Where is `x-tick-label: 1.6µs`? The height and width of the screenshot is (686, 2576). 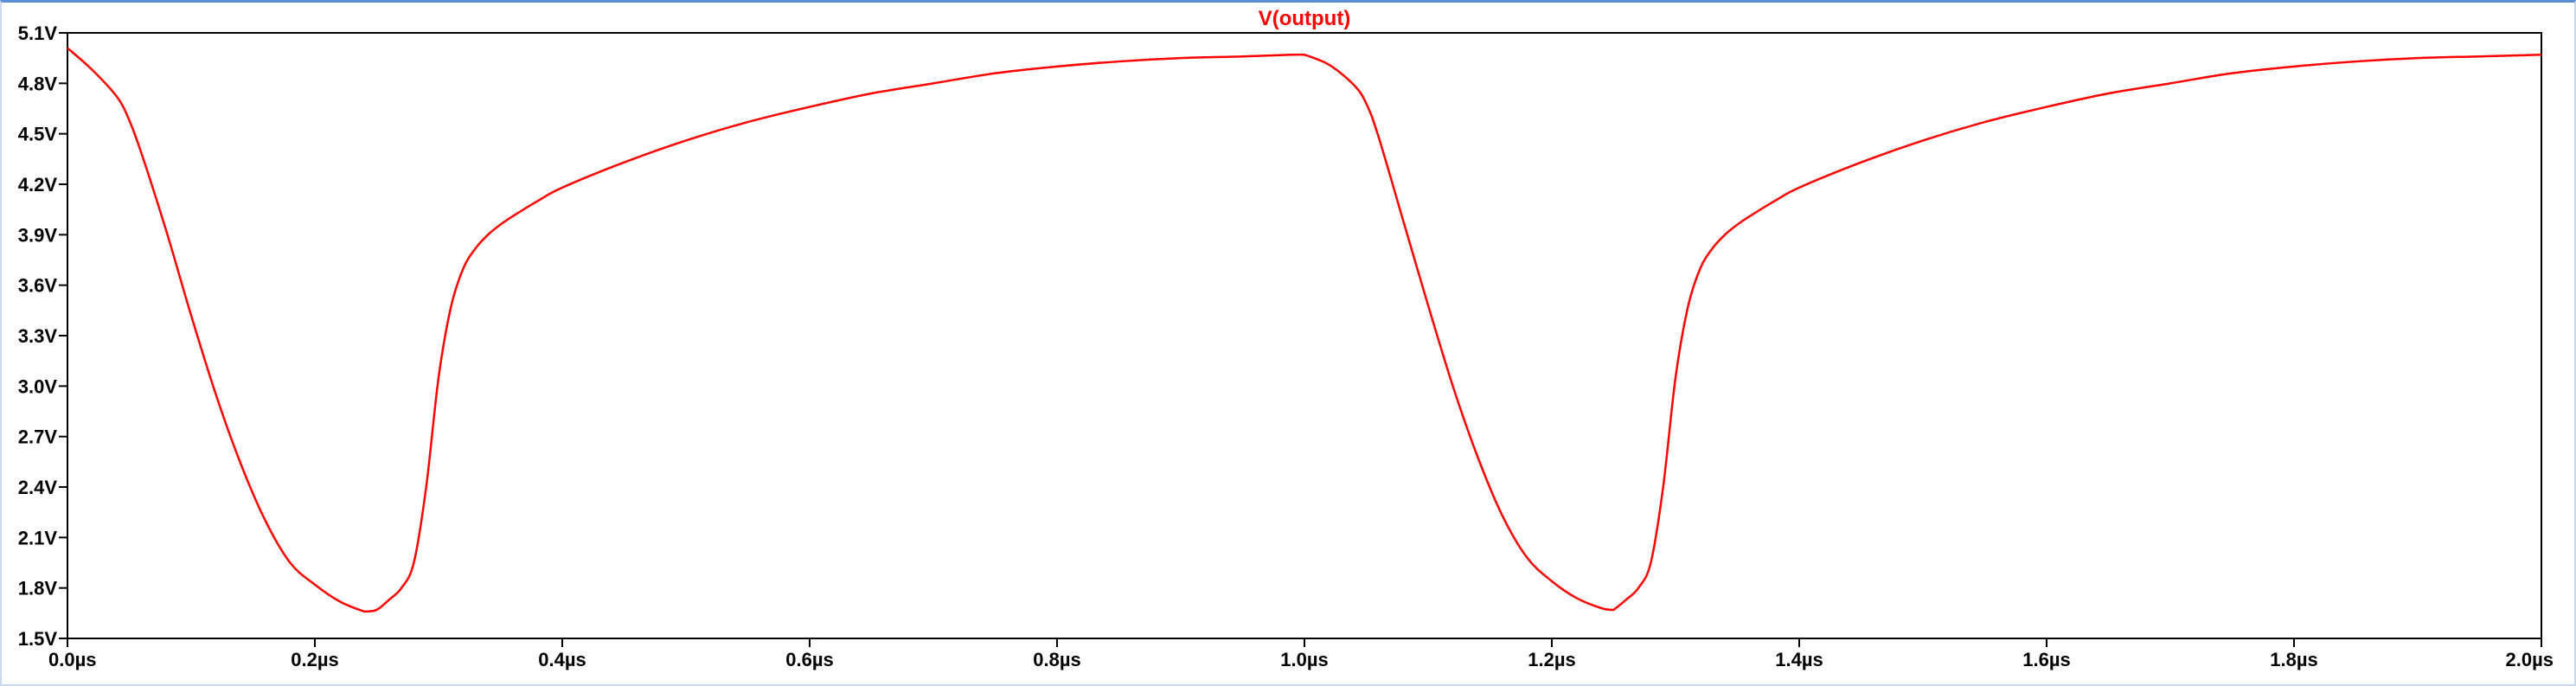 x-tick-label: 1.6µs is located at coordinates (2046, 659).